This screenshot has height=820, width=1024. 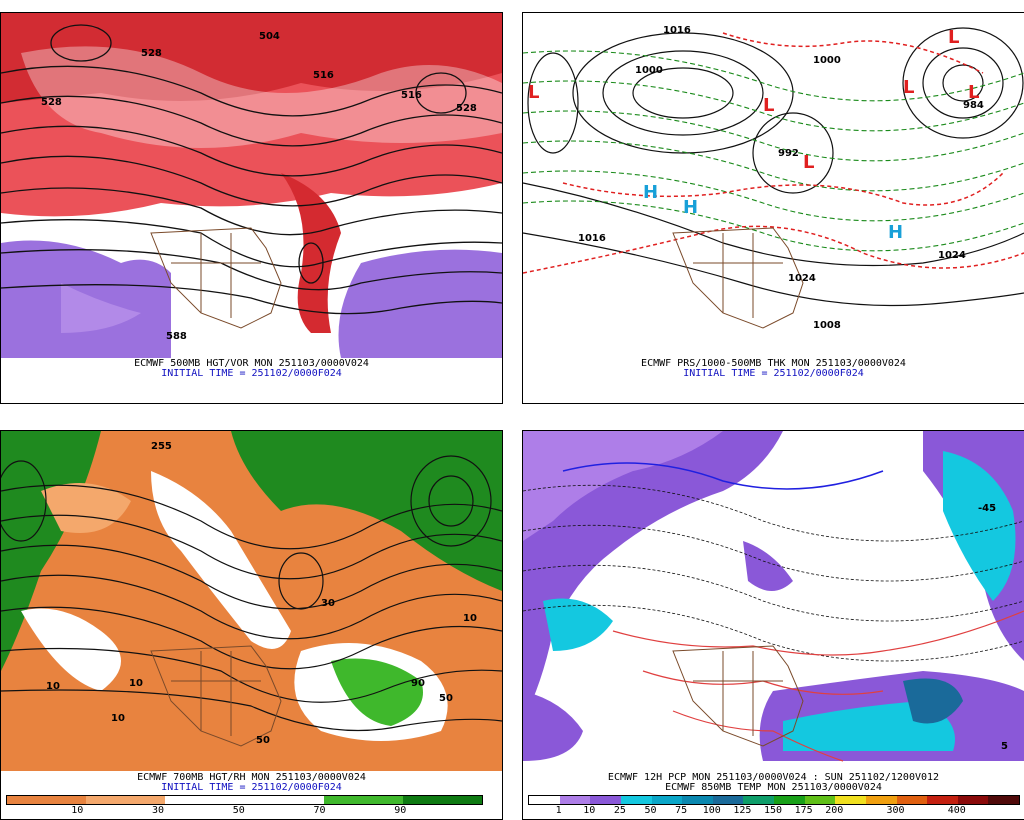 What do you see at coordinates (418, 683) in the screenshot?
I see `map-label: 90` at bounding box center [418, 683].